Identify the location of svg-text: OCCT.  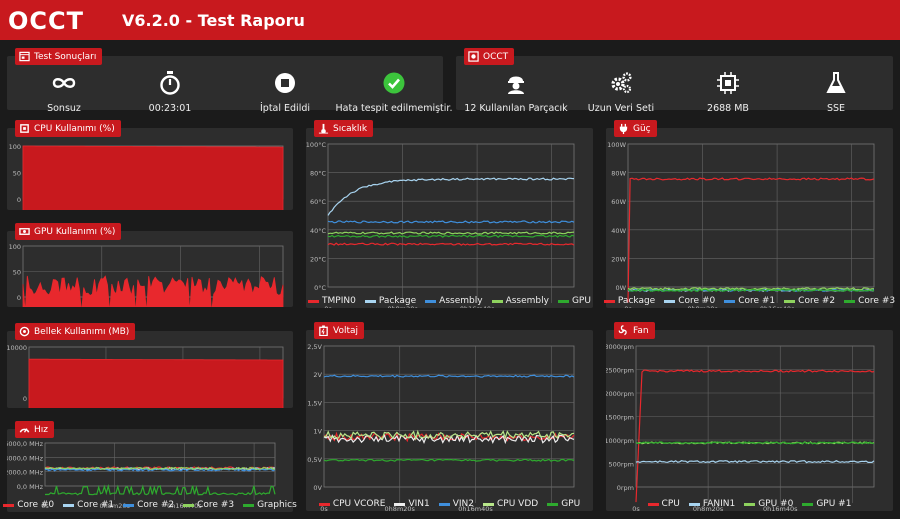
(46, 20).